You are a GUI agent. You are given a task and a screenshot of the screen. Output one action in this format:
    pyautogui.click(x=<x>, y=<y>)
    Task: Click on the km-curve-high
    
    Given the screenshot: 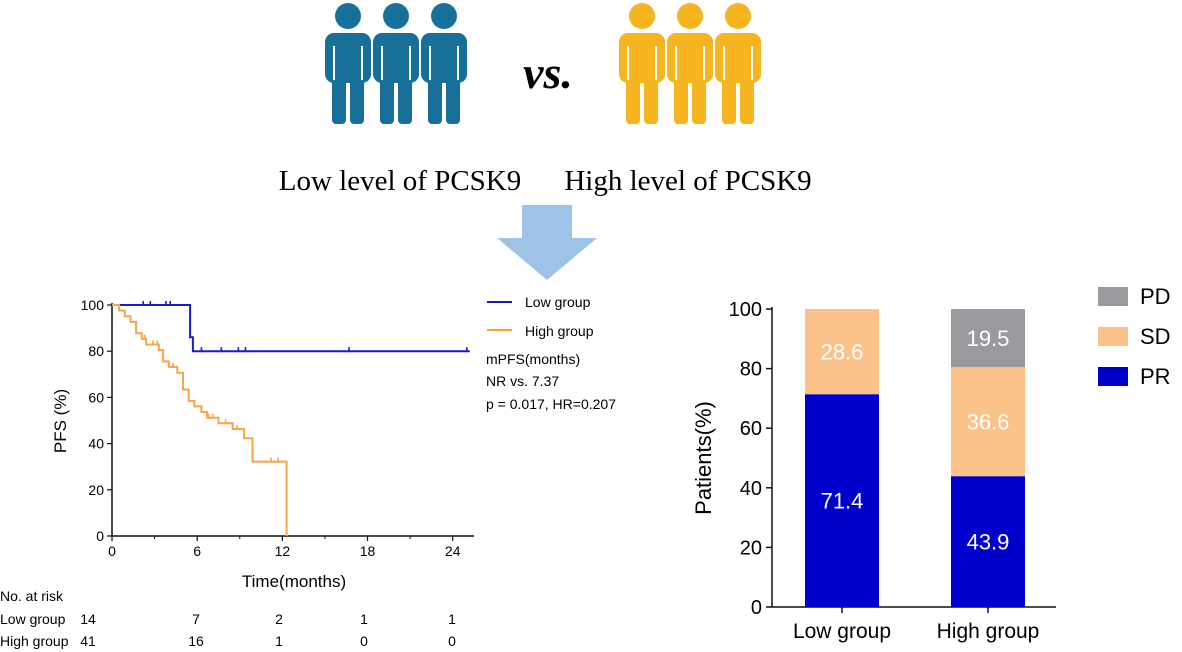 What is the action you would take?
    pyautogui.click(x=200, y=420)
    